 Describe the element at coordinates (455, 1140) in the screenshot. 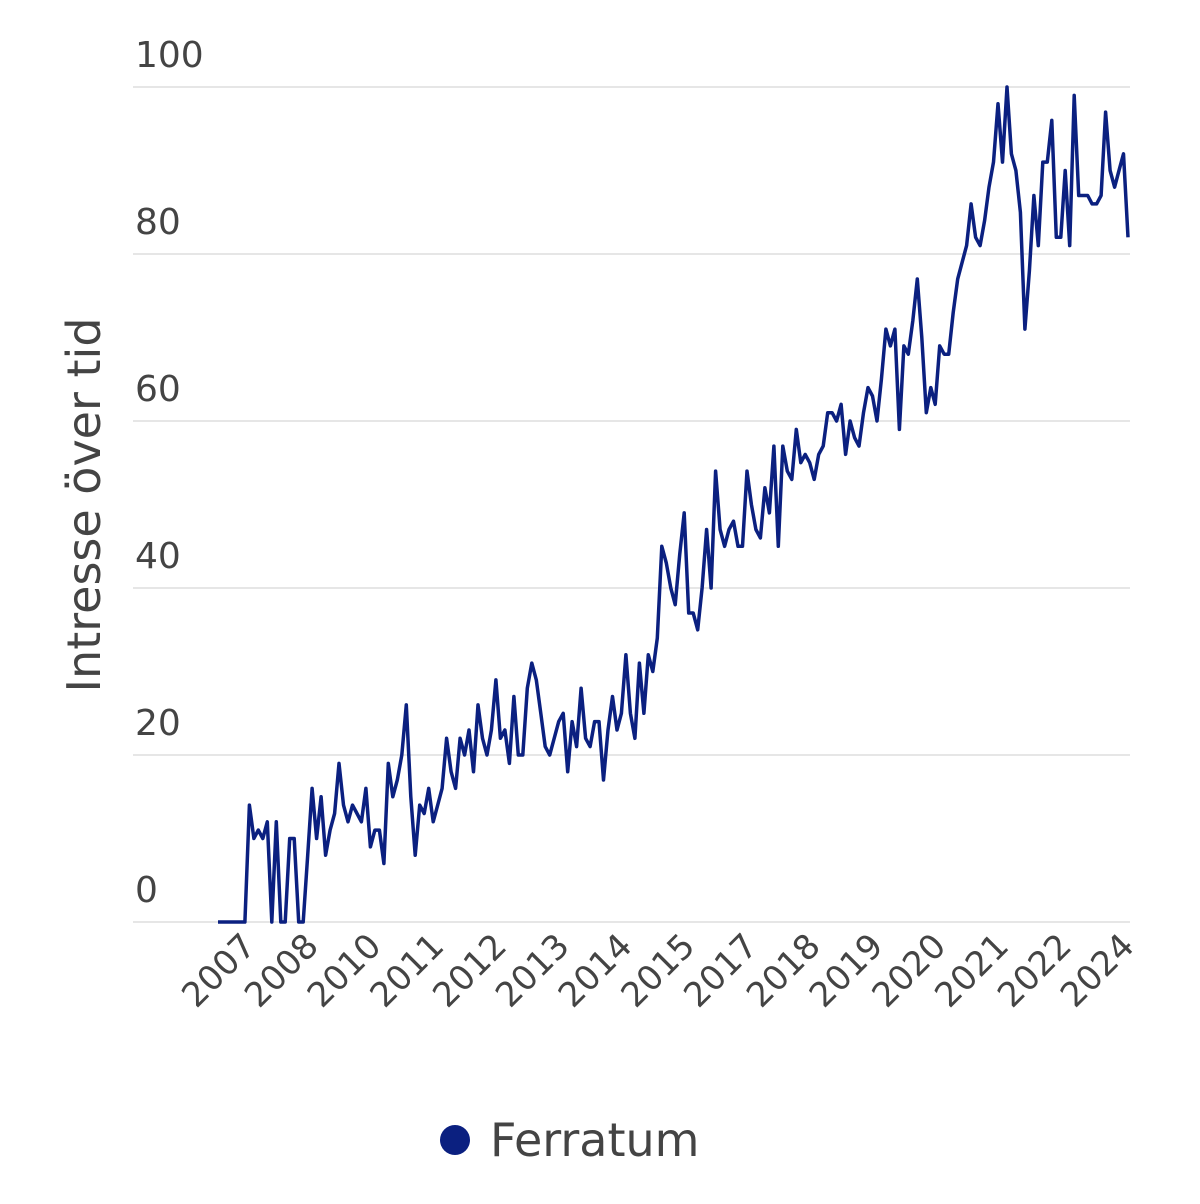

I see `legend-marker` at that location.